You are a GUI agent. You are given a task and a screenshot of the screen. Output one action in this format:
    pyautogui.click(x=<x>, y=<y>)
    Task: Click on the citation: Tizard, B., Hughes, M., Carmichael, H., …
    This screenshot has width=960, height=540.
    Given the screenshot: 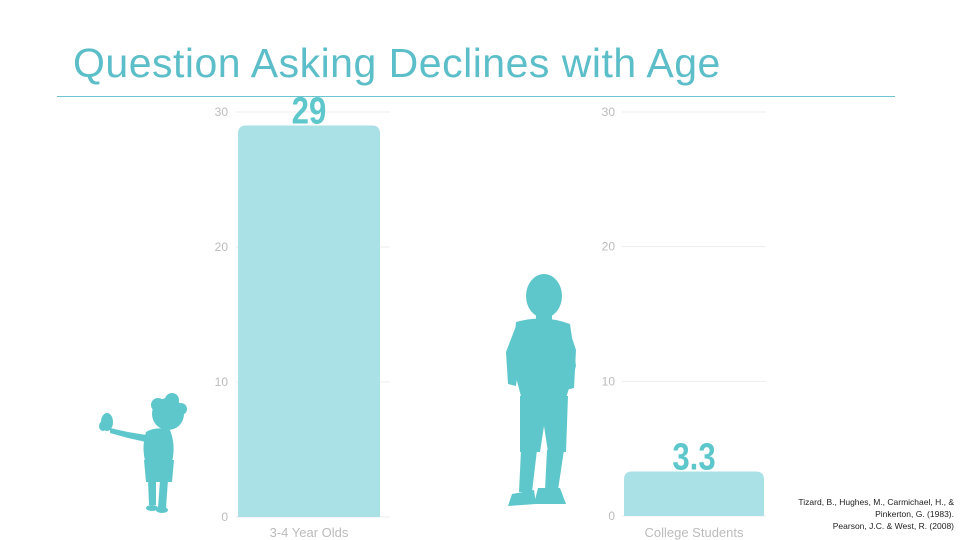 What is the action you would take?
    pyautogui.click(x=849, y=514)
    